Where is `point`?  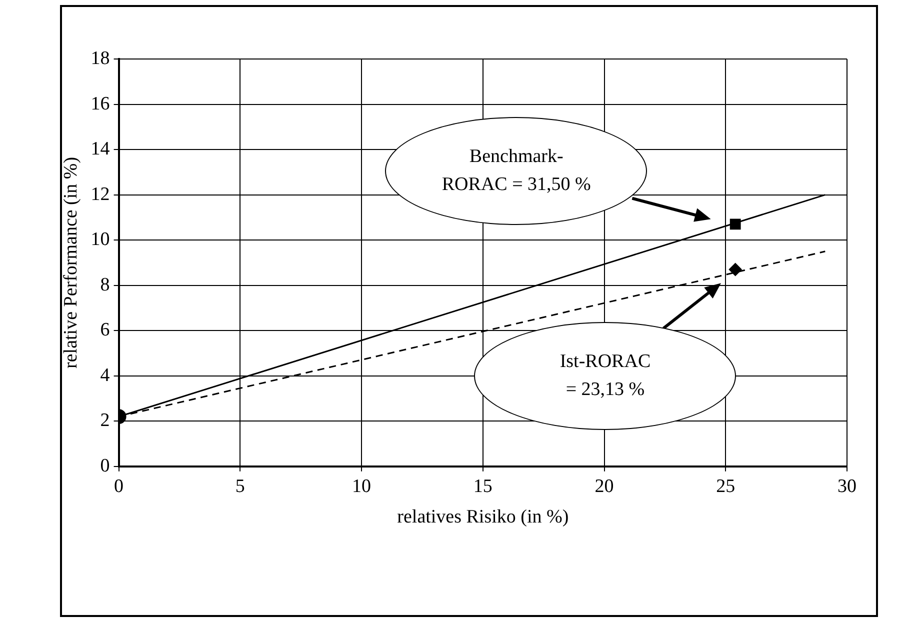 point is located at coordinates (735, 269).